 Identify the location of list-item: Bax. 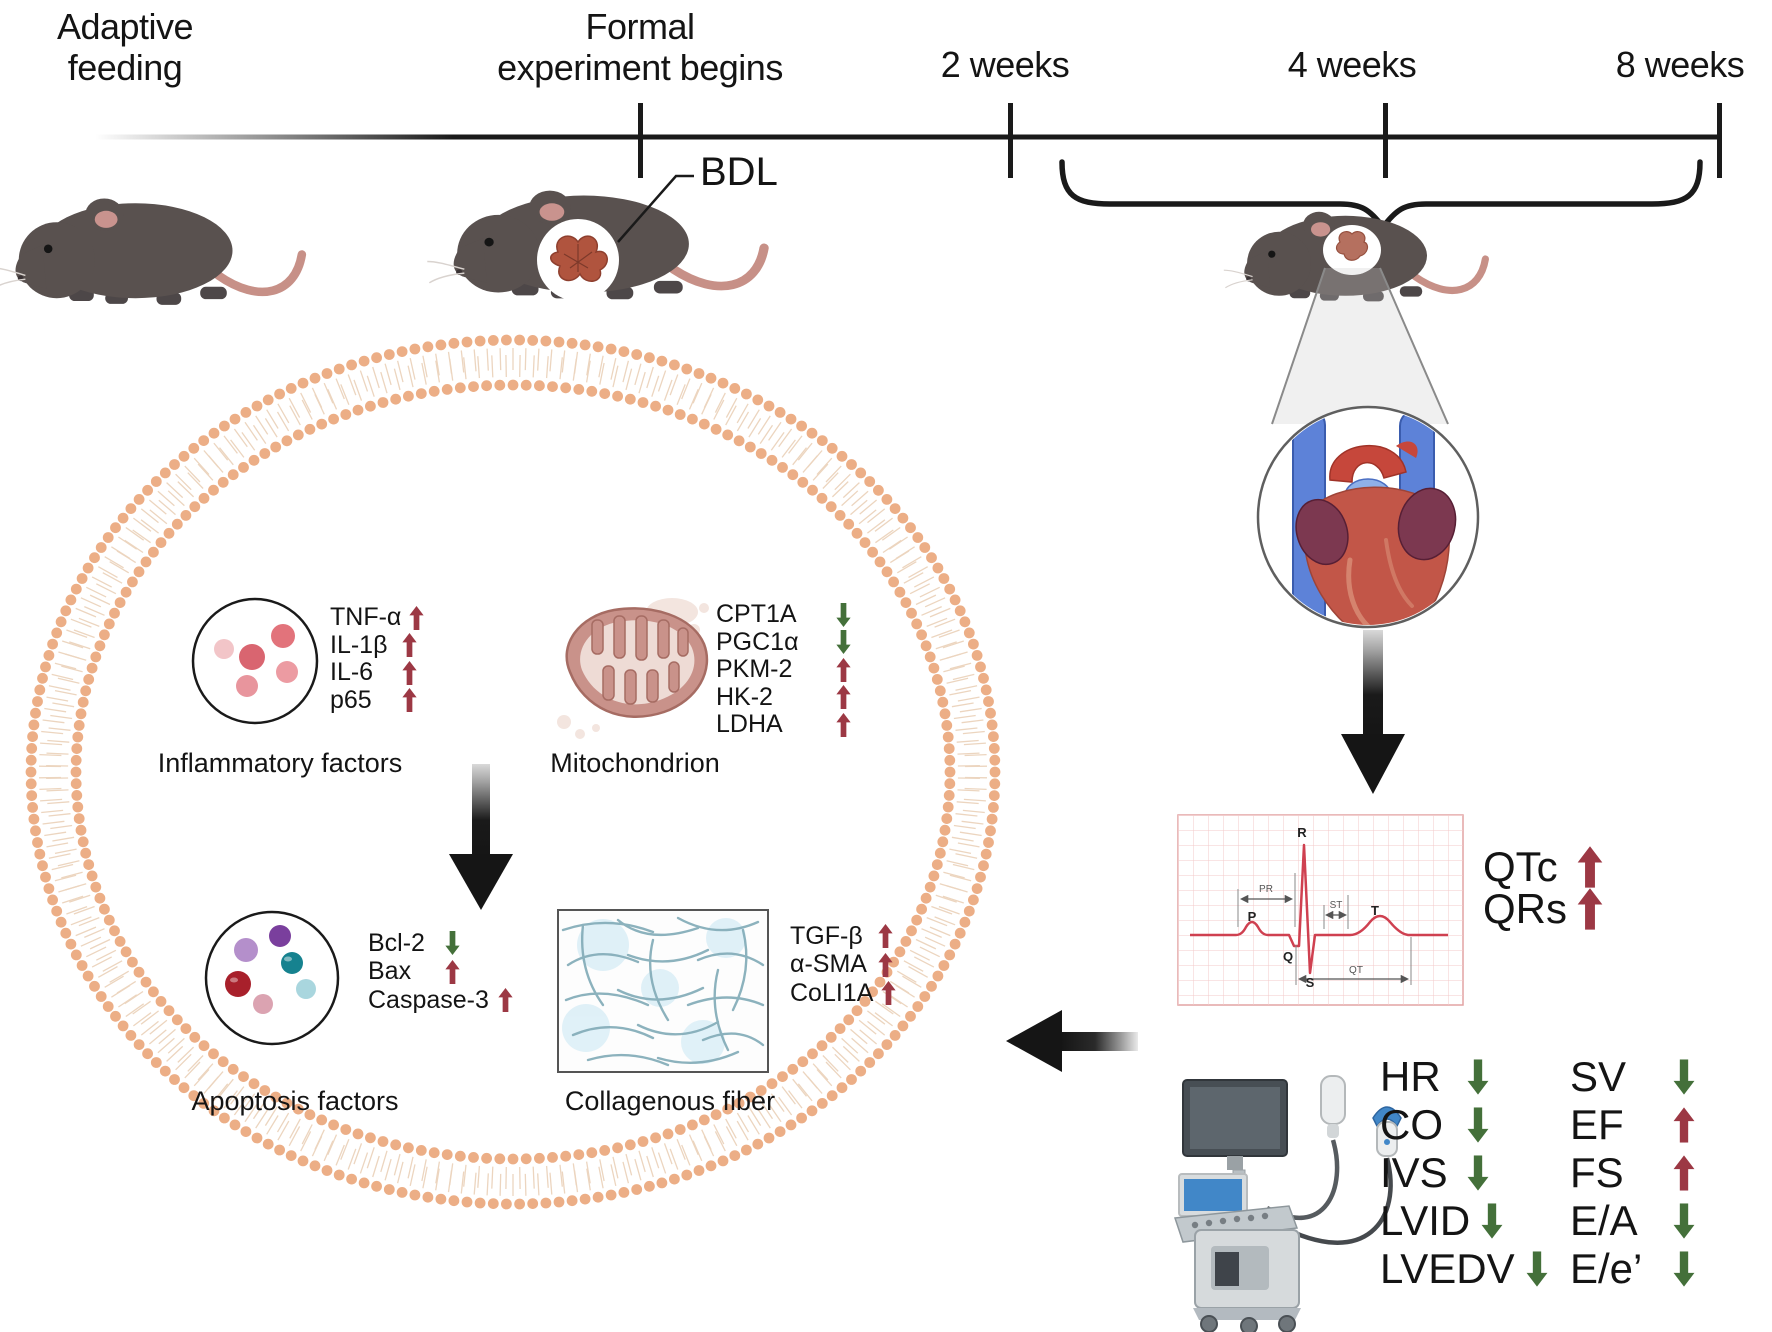
(440, 972).